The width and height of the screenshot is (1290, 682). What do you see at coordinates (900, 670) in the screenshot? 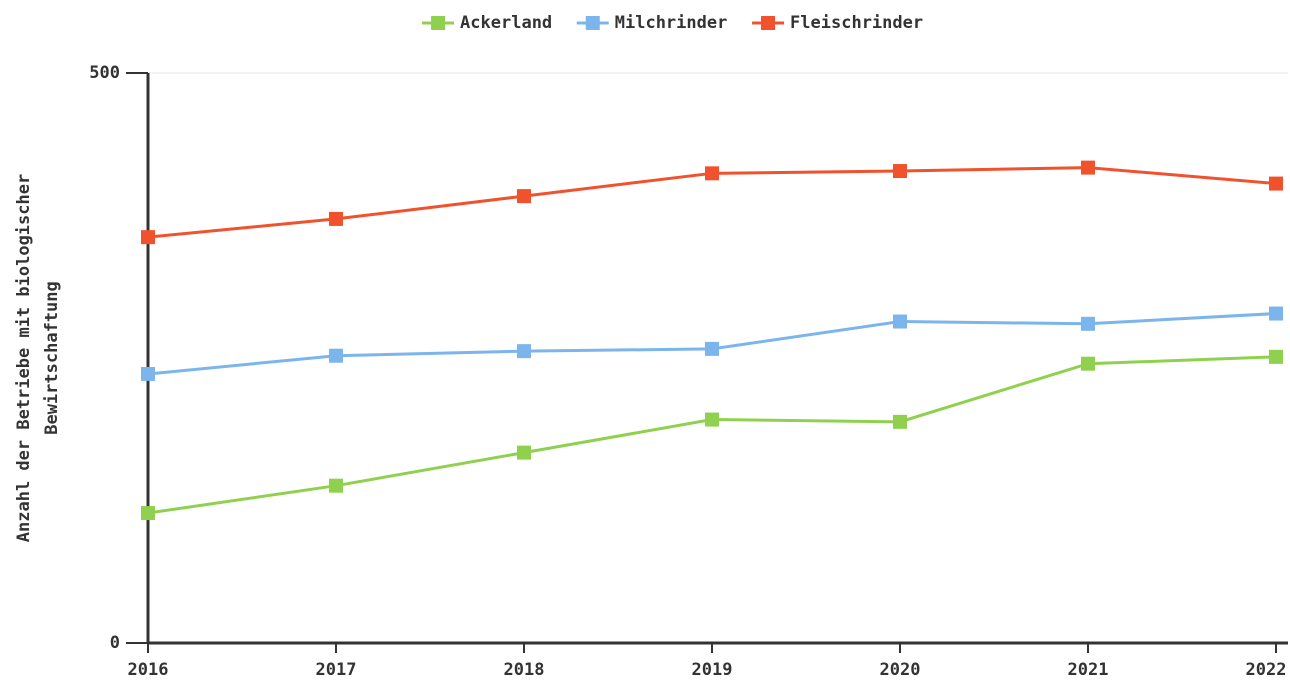
I see `x-tick-label: 2020` at bounding box center [900, 670].